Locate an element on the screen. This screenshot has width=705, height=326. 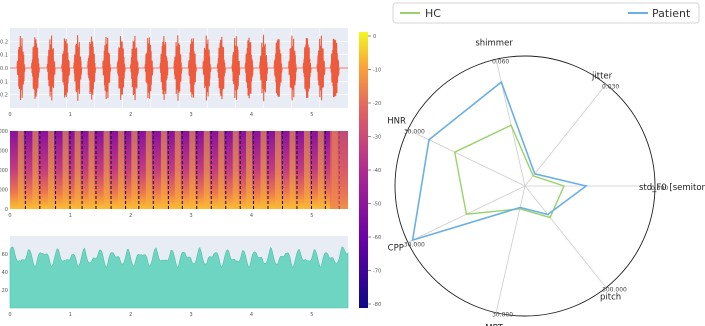
colorbar-tick-label: -30 is located at coordinates (377, 138).